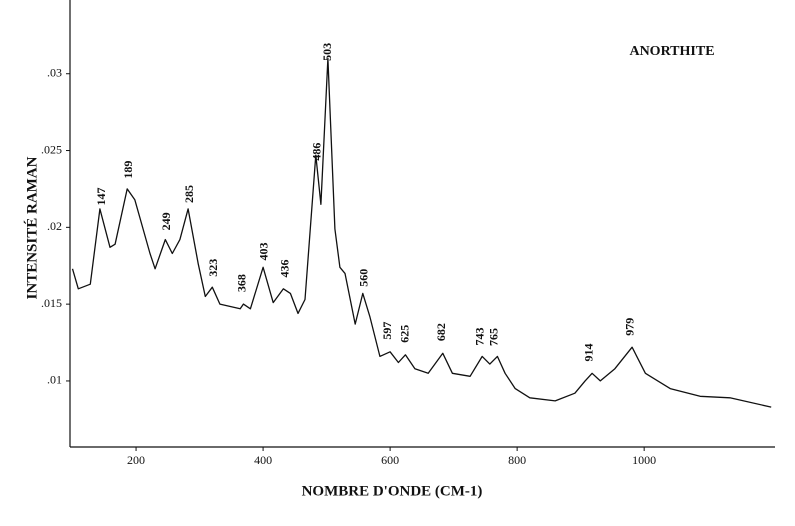 This screenshot has height=526, width=795. What do you see at coordinates (480, 336) in the screenshot?
I see `peak-label: 743` at bounding box center [480, 336].